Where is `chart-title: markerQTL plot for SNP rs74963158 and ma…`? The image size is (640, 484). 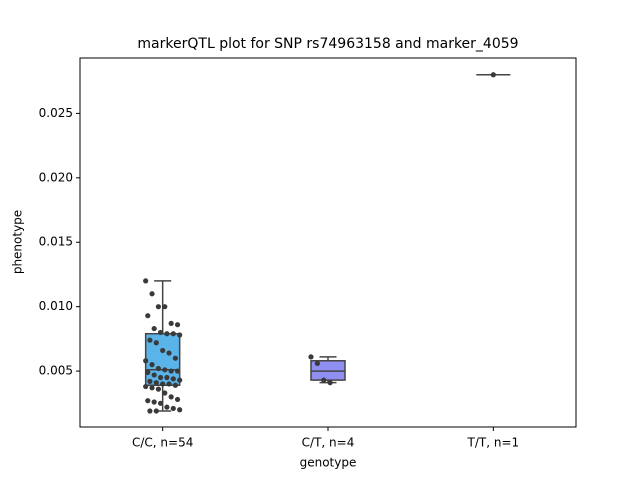 chart-title: markerQTL plot for SNP rs74963158 and ma… is located at coordinates (327, 44).